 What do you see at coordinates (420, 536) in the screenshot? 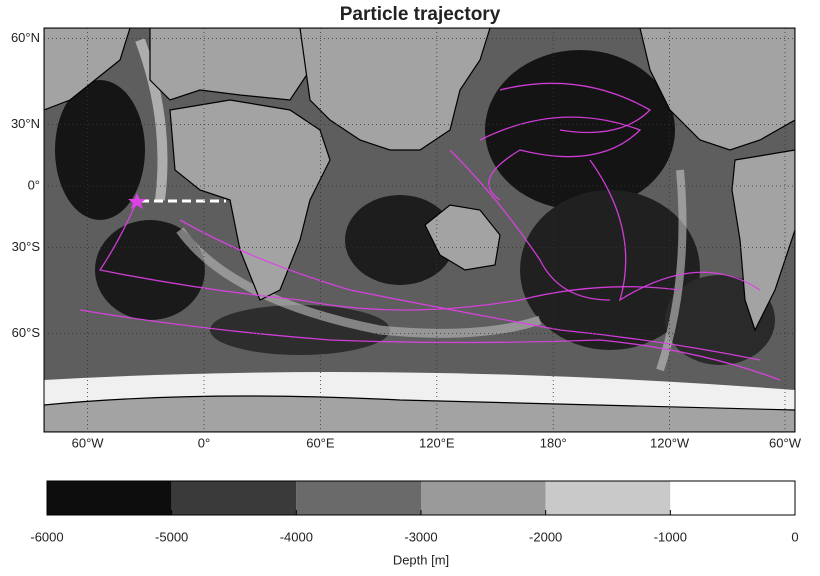
I see `colorbar-tick-label: -3000` at bounding box center [420, 536].